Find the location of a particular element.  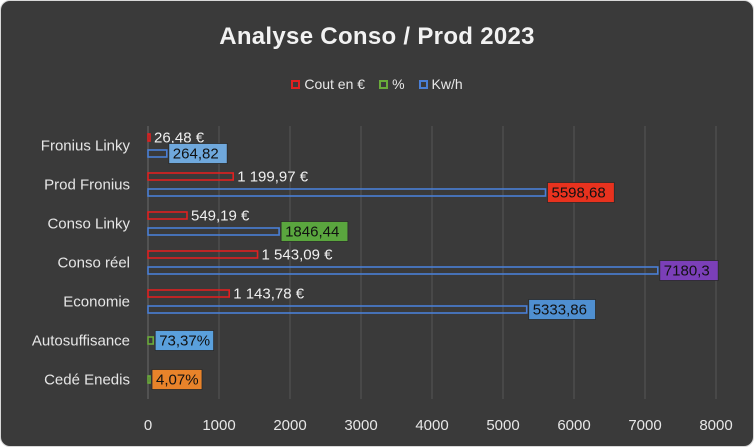

data-label: 7180,3 is located at coordinates (687, 271).